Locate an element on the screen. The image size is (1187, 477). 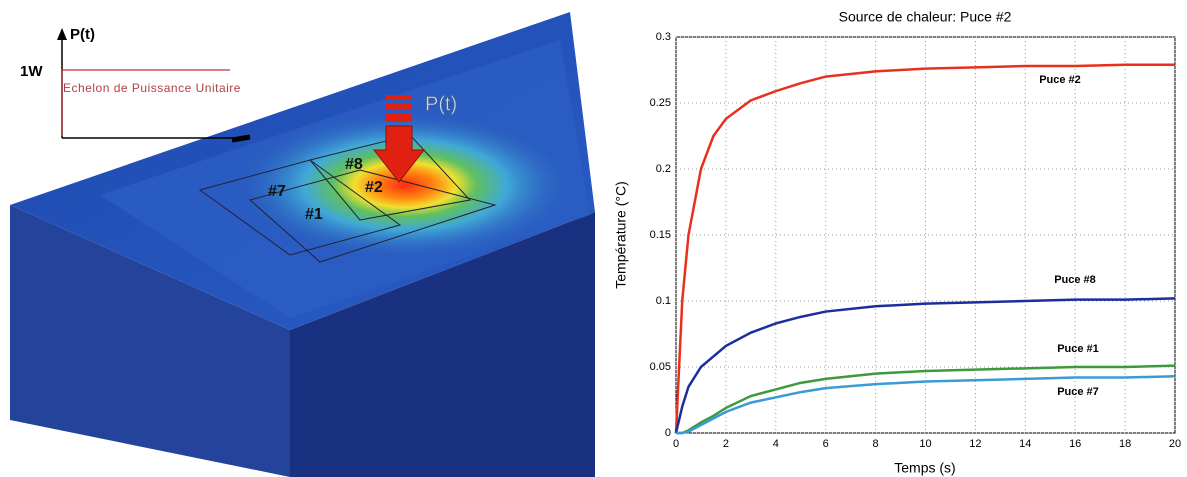
y-tick-label: 0.2 is located at coordinates (663, 169).